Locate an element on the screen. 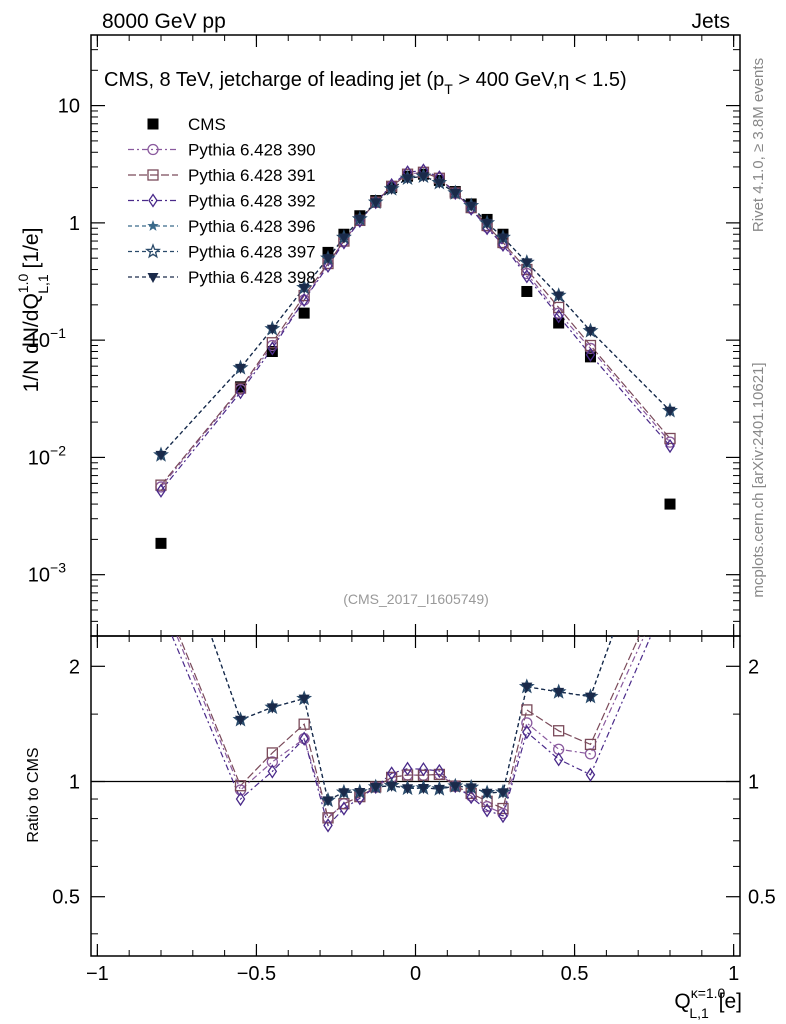 This screenshot has width=786, height=1024. analysis-watermark: (CMS_2017_I1605749) is located at coordinates (416, 599).